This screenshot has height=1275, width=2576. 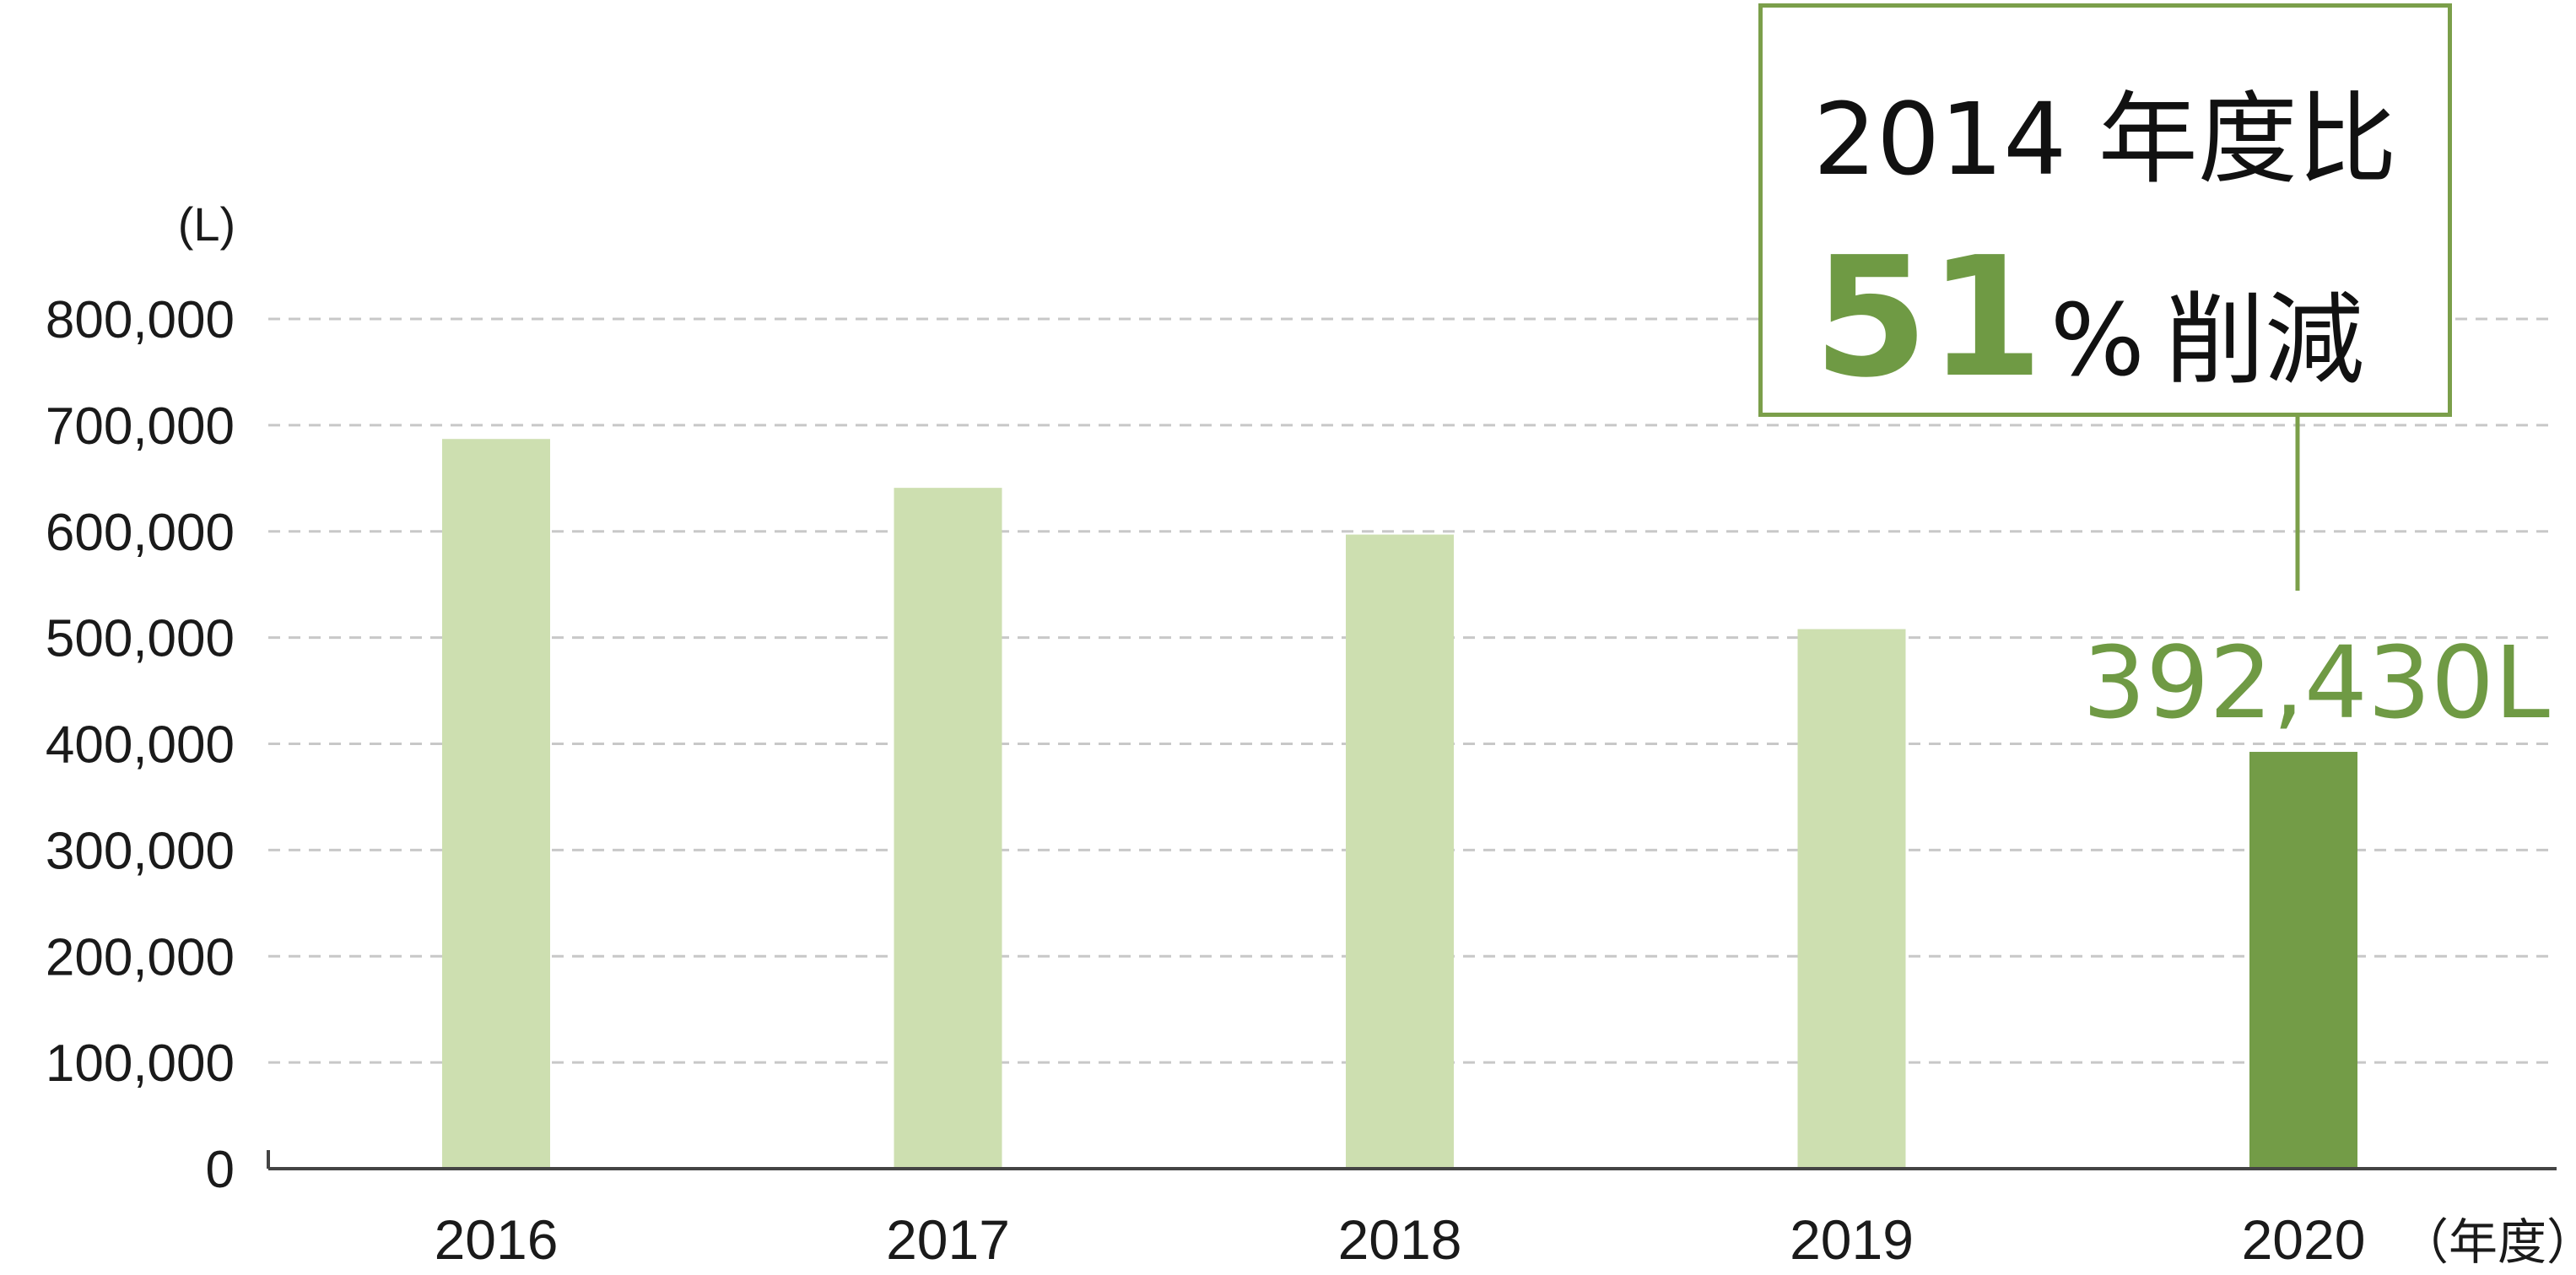 What do you see at coordinates (140, 639) in the screenshot?
I see `y-tick-label: 500,000` at bounding box center [140, 639].